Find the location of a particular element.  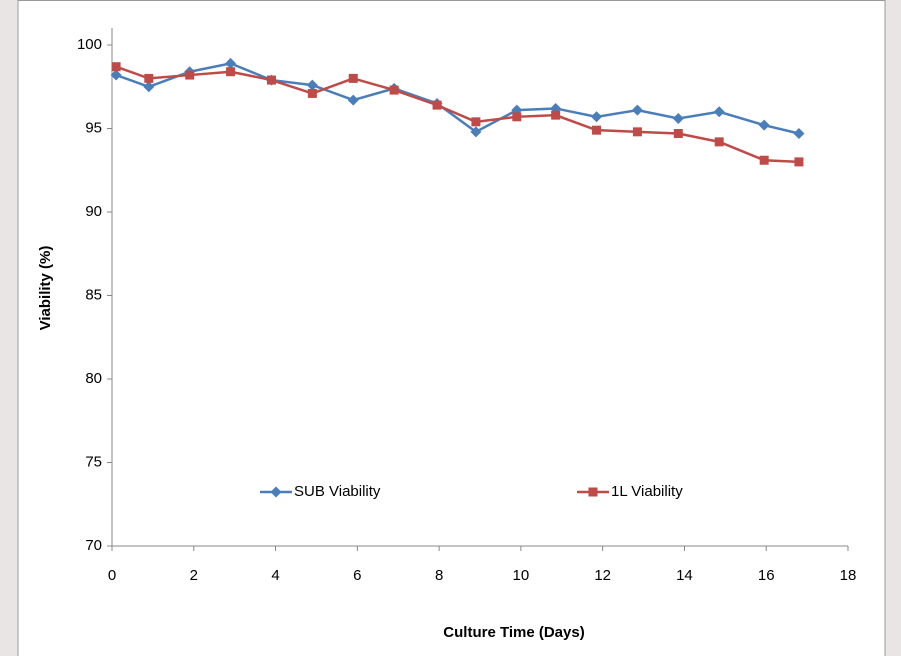

y-axis-title: Viability (%) is located at coordinates (45, 288).